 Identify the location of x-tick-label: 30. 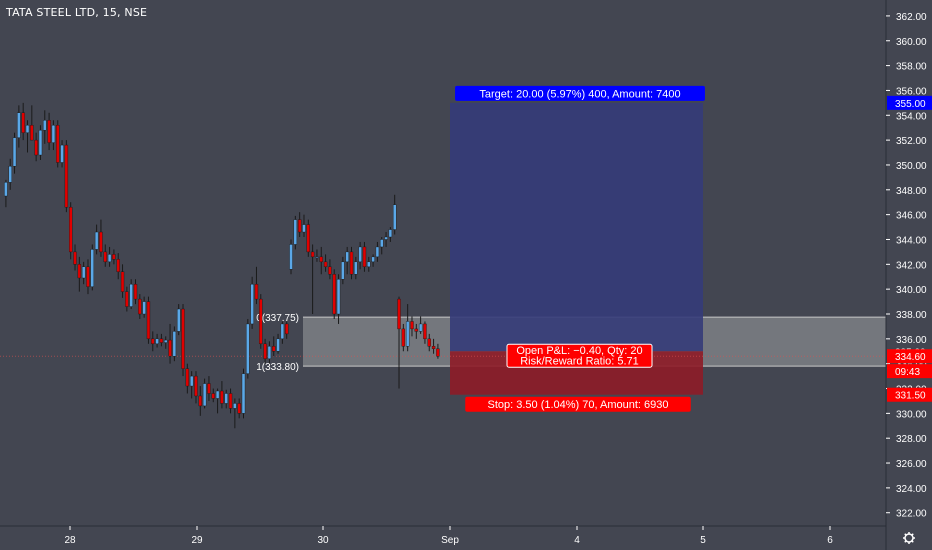
(323, 540).